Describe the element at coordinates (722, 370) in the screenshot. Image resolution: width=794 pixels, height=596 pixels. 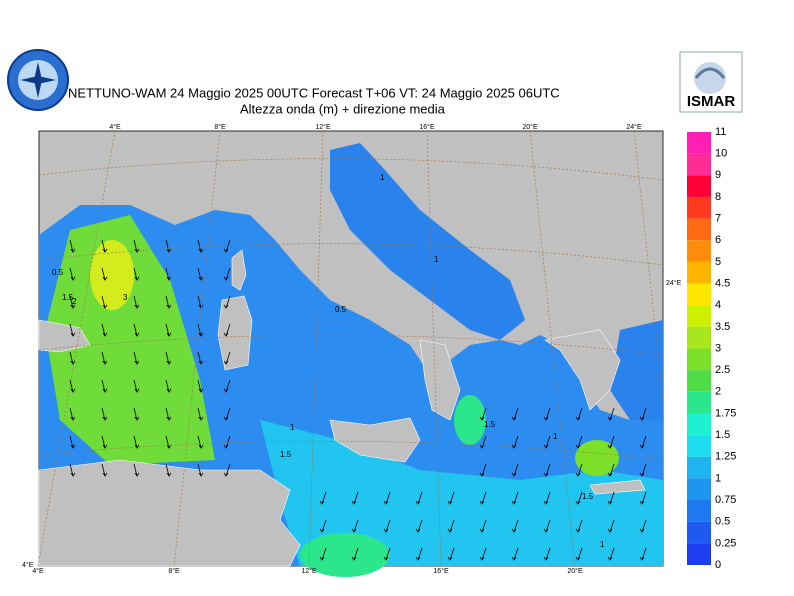
I see `legend-label: 2.5` at that location.